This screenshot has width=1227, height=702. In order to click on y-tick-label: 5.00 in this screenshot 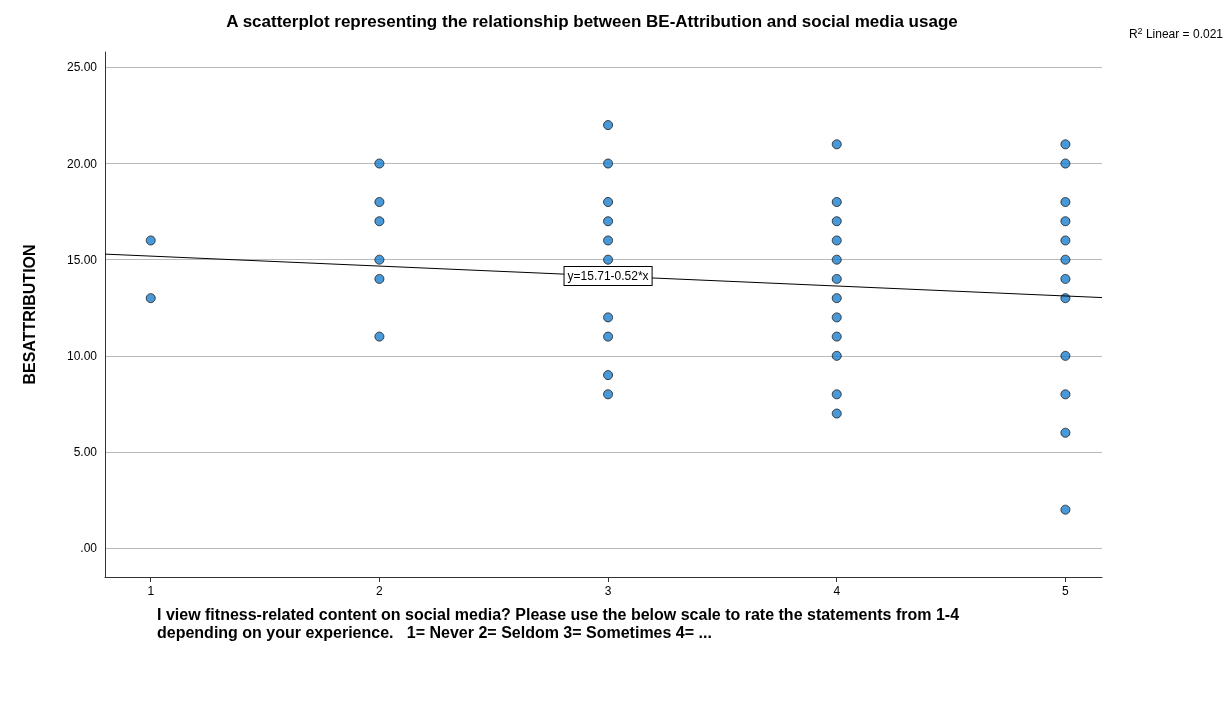, I will do `click(85, 452)`.